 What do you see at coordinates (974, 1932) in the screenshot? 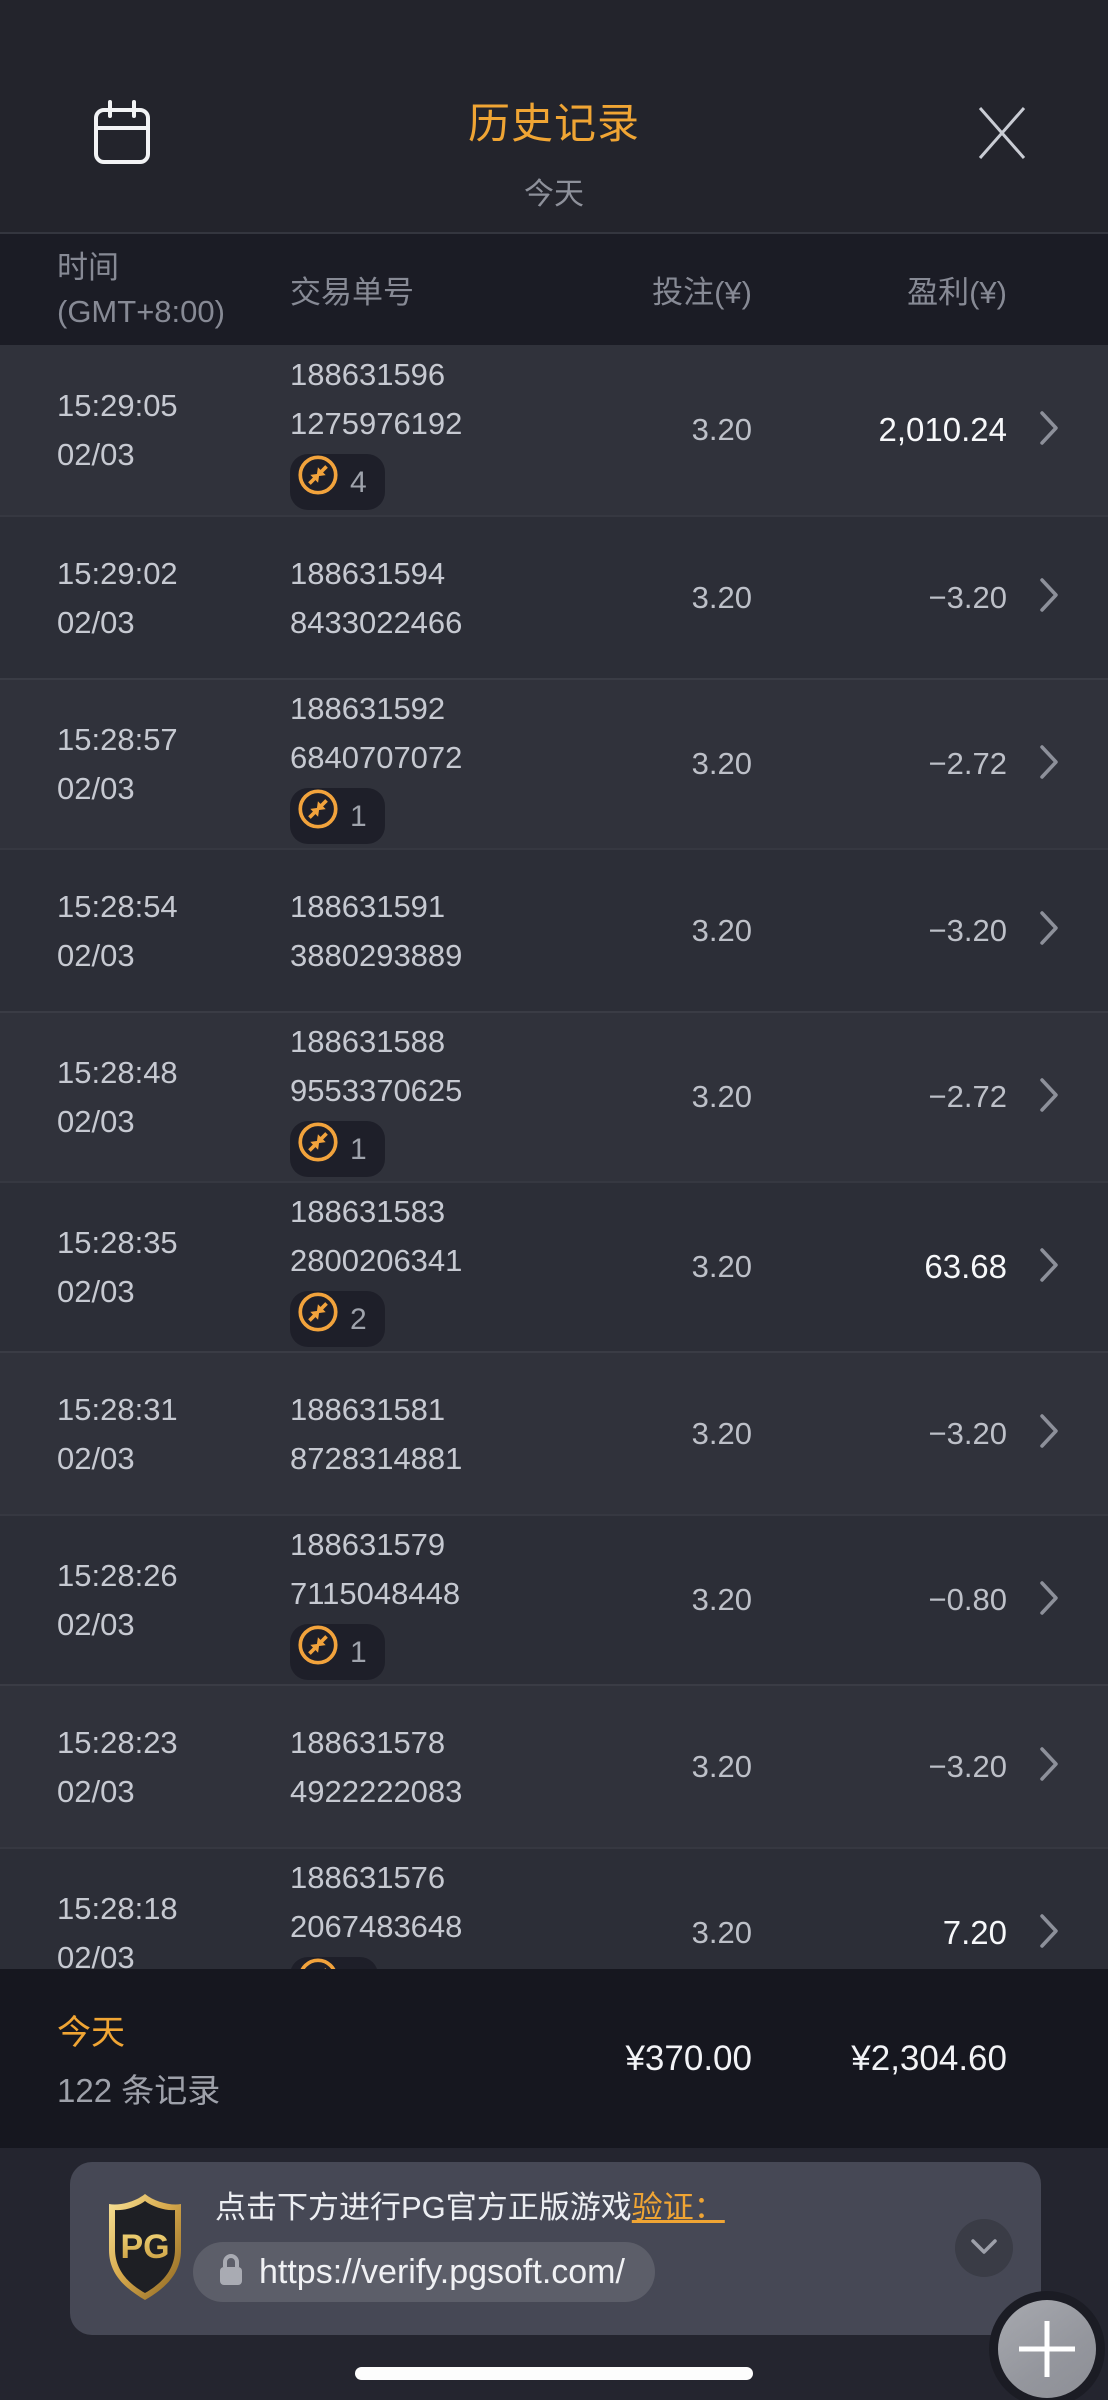
I see `row-profit: 7.20` at bounding box center [974, 1932].